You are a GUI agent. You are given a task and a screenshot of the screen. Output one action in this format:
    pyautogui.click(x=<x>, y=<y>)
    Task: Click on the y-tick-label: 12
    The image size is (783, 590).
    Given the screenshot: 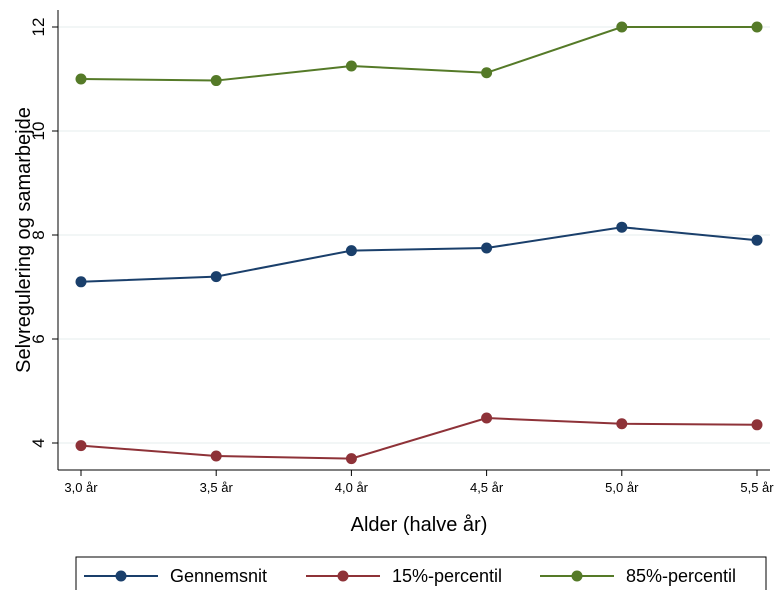 What is the action you would take?
    pyautogui.click(x=38, y=27)
    